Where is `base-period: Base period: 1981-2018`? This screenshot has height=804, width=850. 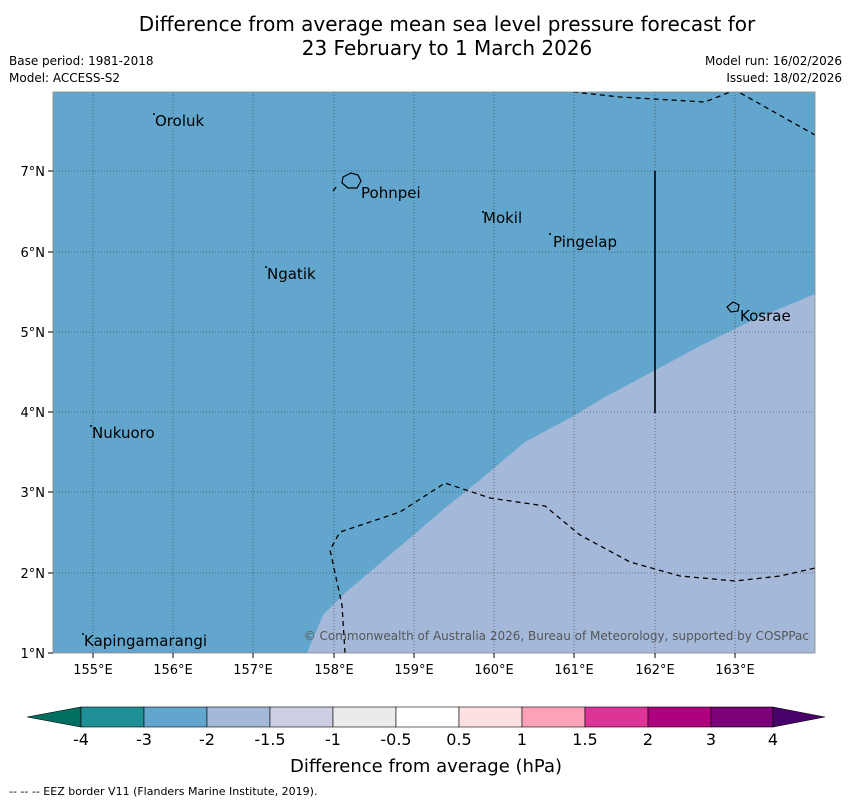
base-period: Base period: 1981-2018 is located at coordinates (81, 61).